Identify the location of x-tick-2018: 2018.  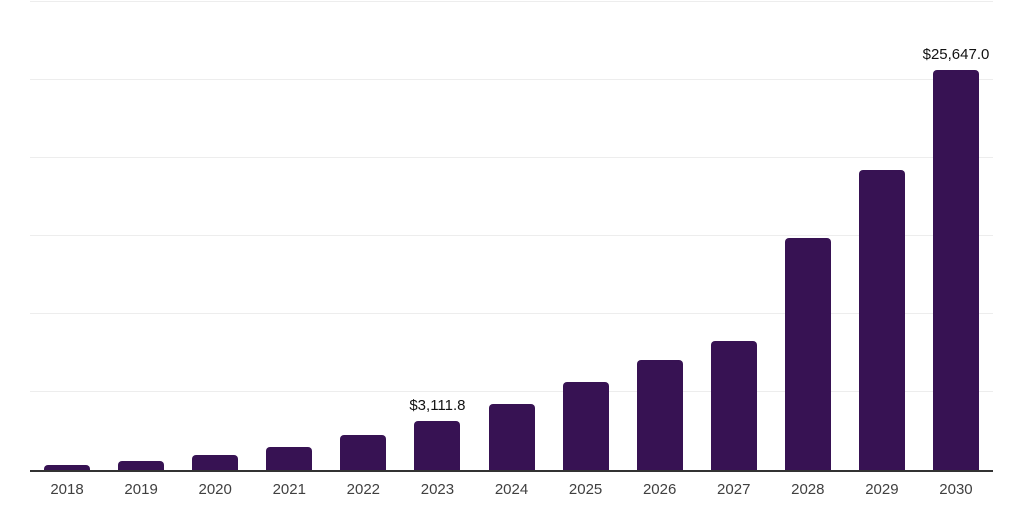
(67, 489).